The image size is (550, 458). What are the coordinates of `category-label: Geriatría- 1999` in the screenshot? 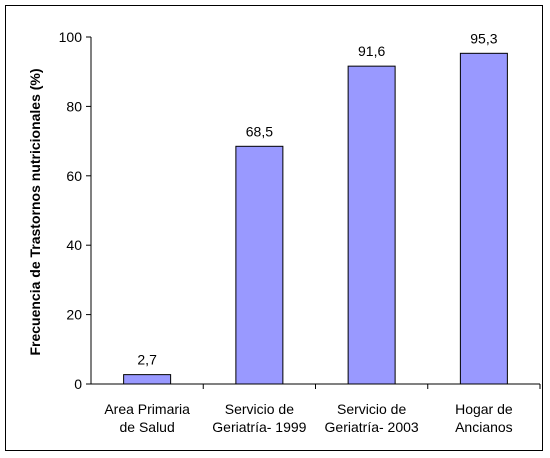 It's located at (259, 427).